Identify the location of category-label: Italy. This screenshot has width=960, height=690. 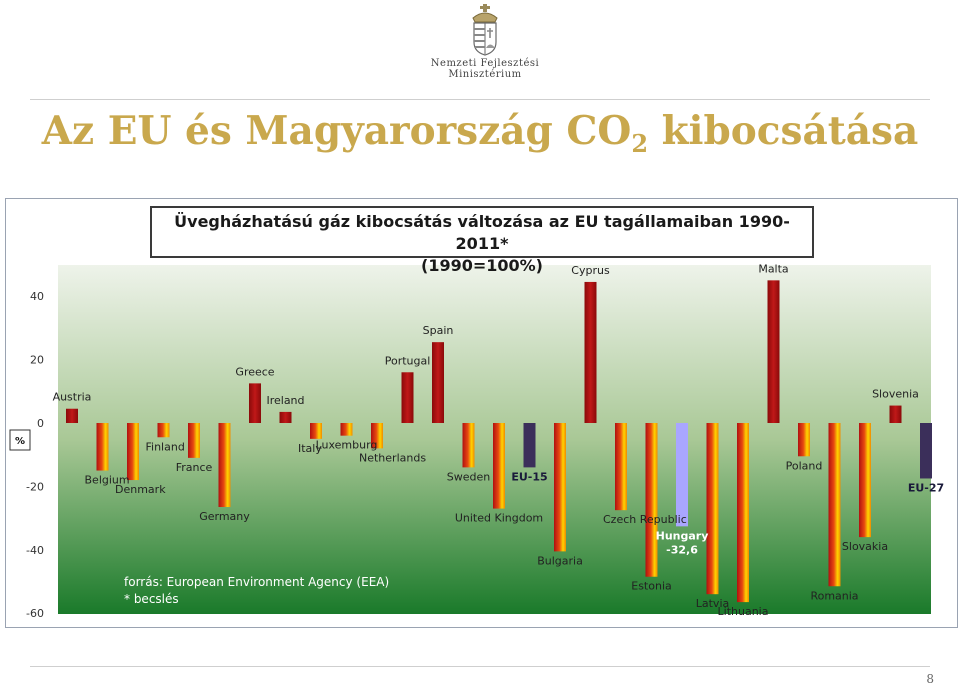
(310, 448).